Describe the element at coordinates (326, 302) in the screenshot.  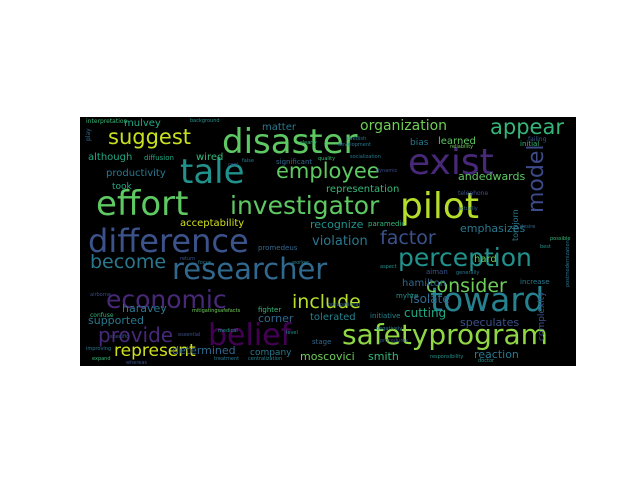
I see `word-include: include` at that location.